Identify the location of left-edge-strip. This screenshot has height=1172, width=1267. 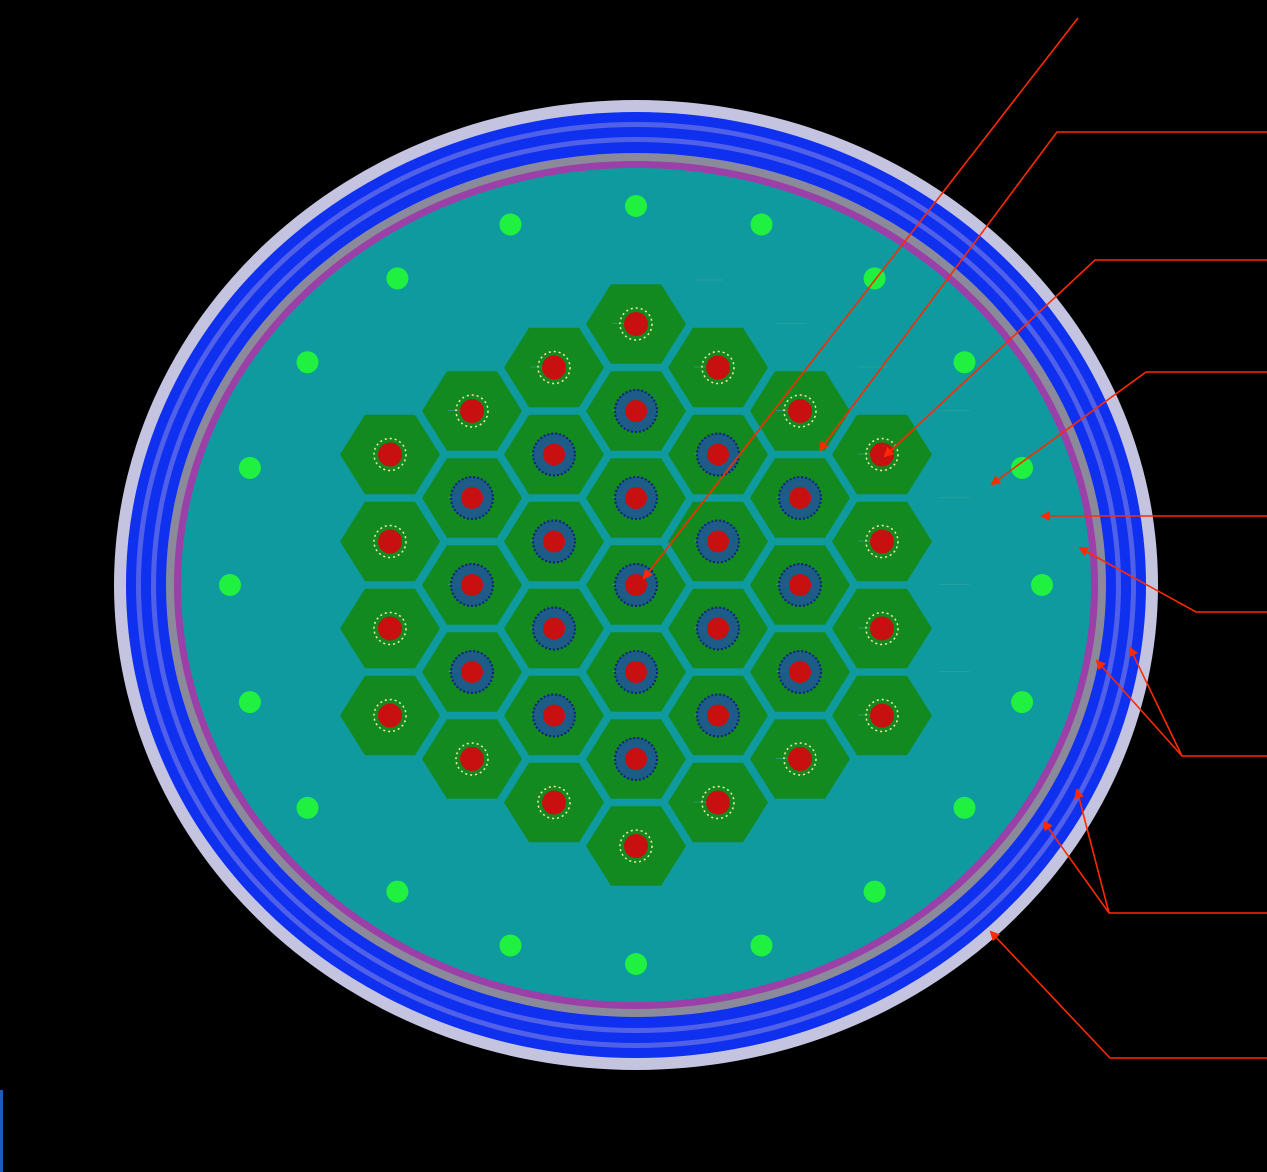
(1, 1131).